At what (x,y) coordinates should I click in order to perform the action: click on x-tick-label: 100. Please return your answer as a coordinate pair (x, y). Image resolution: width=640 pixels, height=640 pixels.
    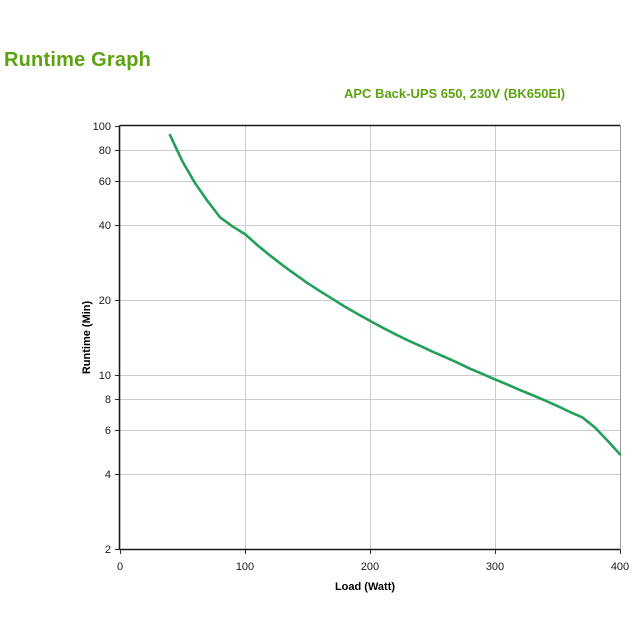
    Looking at the image, I should click on (245, 567).